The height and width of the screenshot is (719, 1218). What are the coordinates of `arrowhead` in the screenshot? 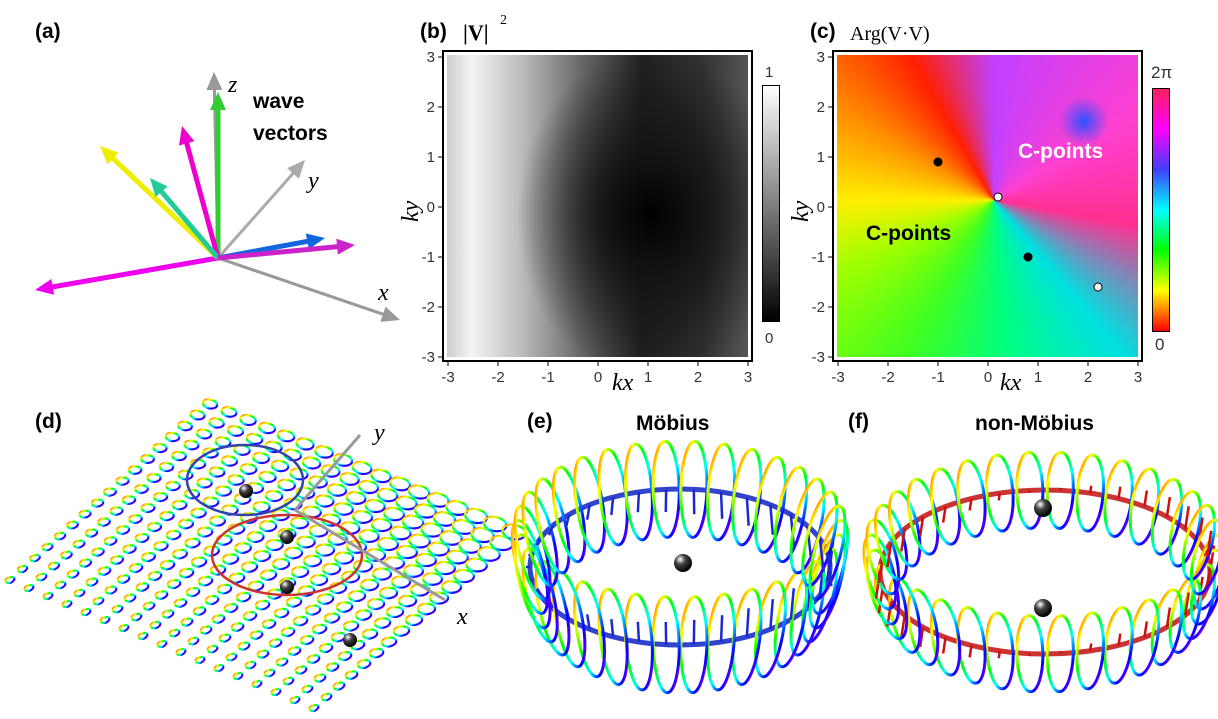 It's located at (45, 287).